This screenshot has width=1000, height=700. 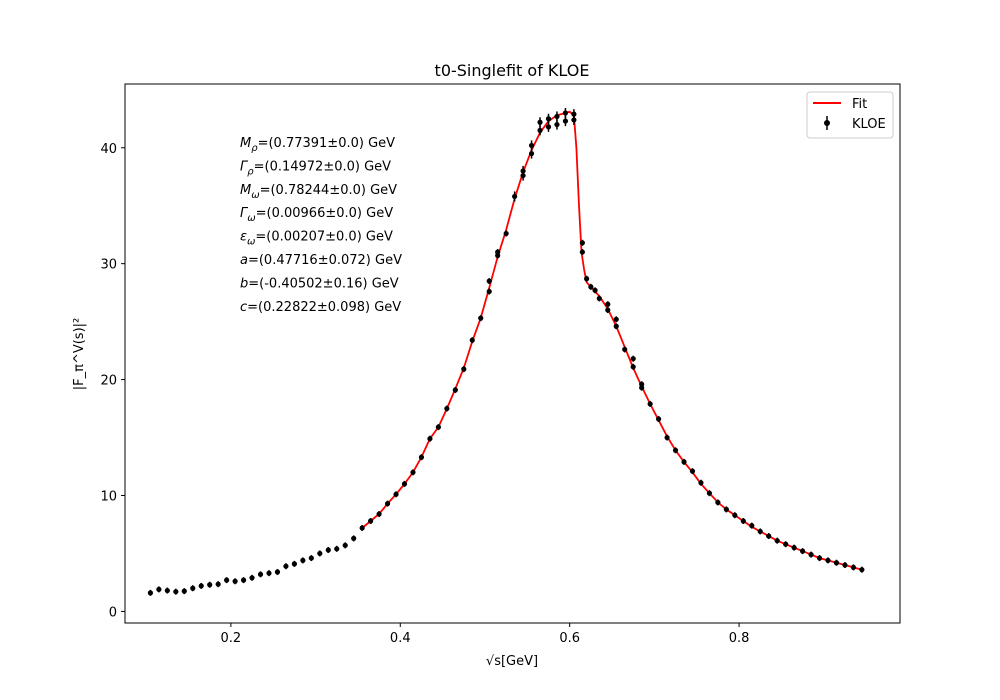 I want to click on x-tick-label: 0.4, so click(x=400, y=638).